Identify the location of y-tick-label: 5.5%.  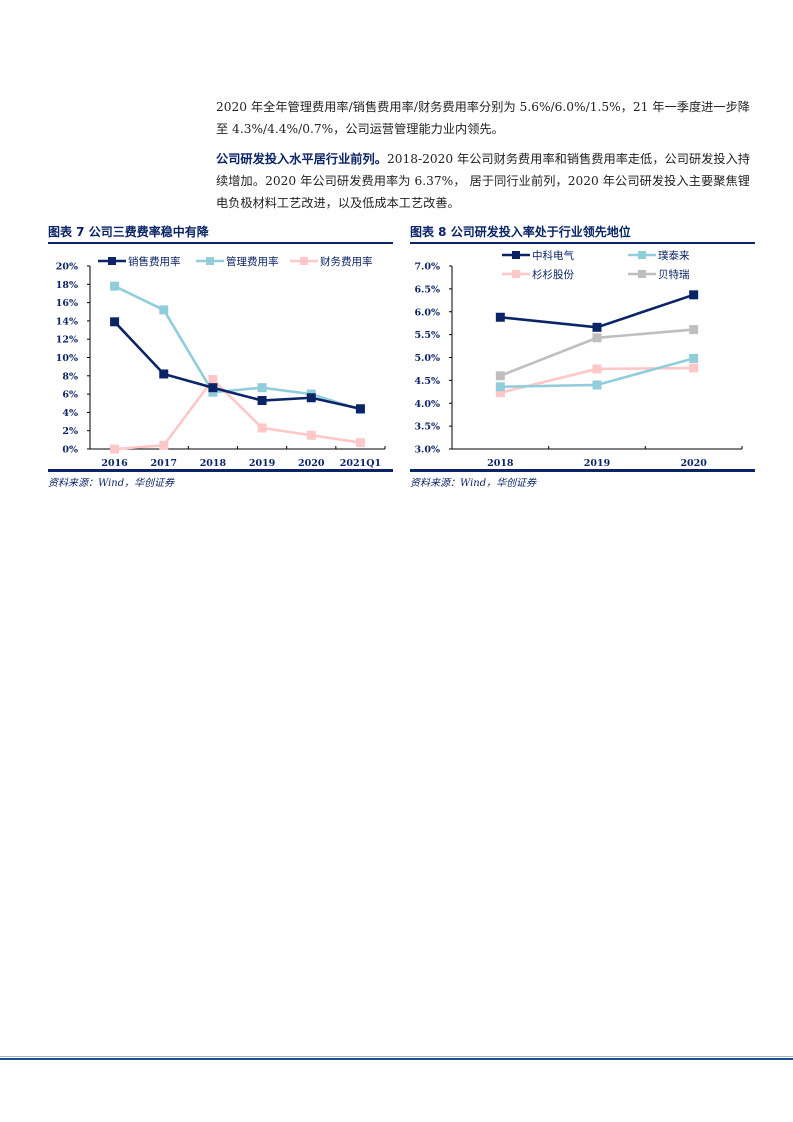
(427, 335).